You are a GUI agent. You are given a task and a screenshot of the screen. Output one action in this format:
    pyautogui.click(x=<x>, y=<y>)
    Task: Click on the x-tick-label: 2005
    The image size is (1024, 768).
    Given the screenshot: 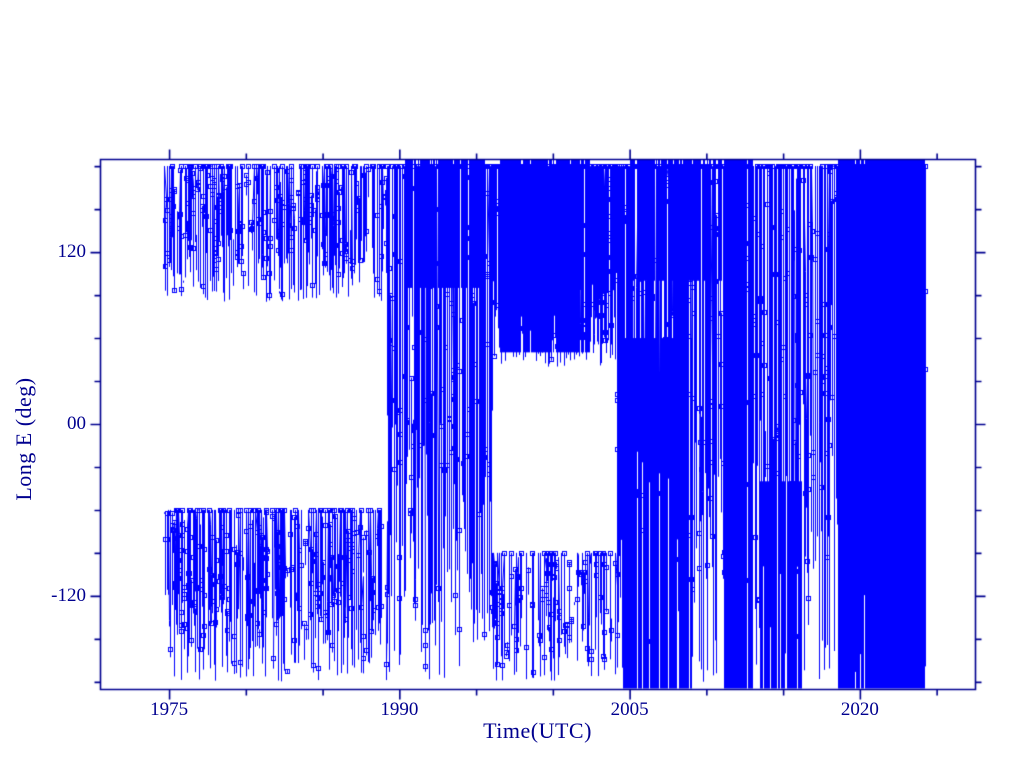 What is the action you would take?
    pyautogui.click(x=629, y=709)
    